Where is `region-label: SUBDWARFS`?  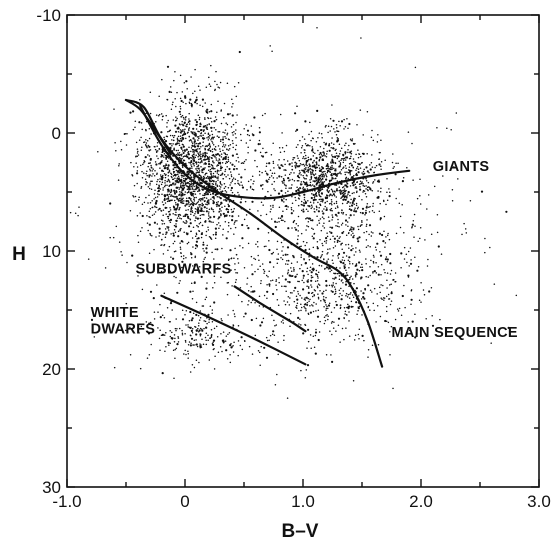
region-label: SUBDWARFS is located at coordinates (183, 269).